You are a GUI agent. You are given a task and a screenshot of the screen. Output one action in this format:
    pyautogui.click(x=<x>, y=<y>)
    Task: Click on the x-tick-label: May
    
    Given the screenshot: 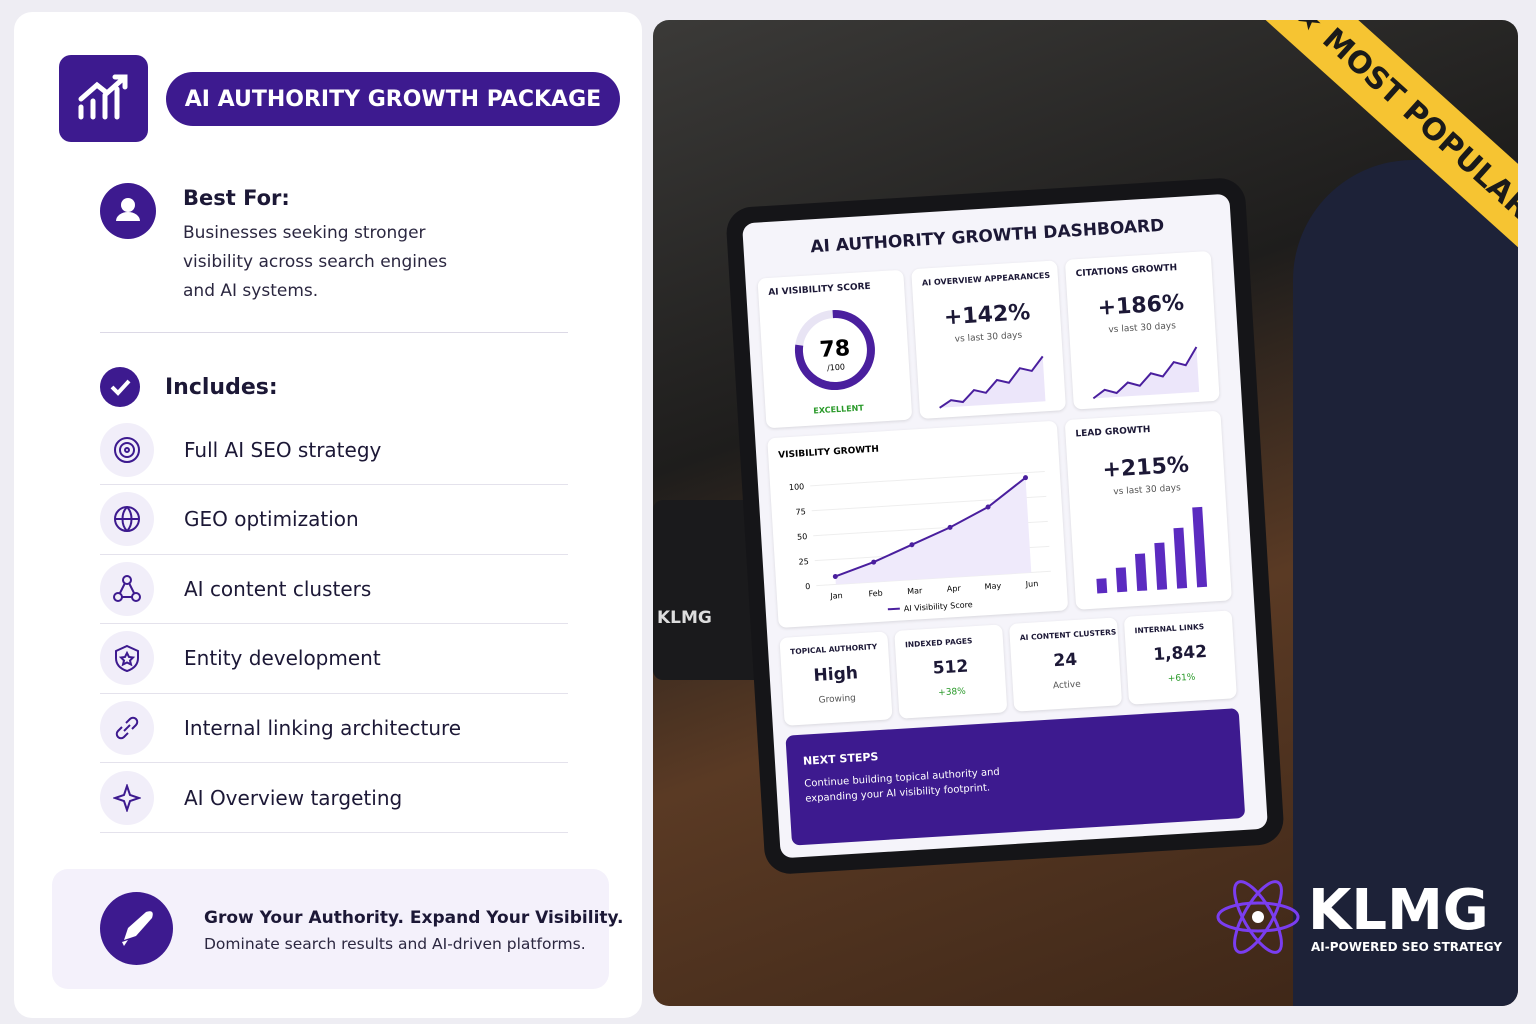 What is the action you would take?
    pyautogui.click(x=992, y=586)
    